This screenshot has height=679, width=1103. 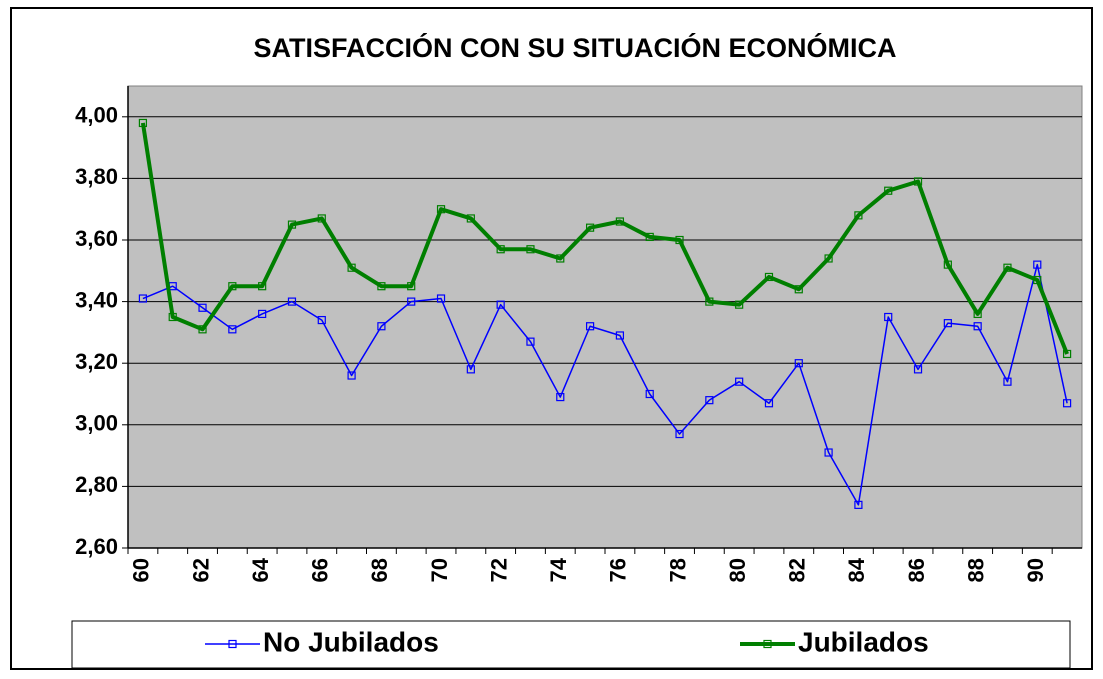 What do you see at coordinates (96, 484) in the screenshot?
I see `y-tick-label: 2,80` at bounding box center [96, 484].